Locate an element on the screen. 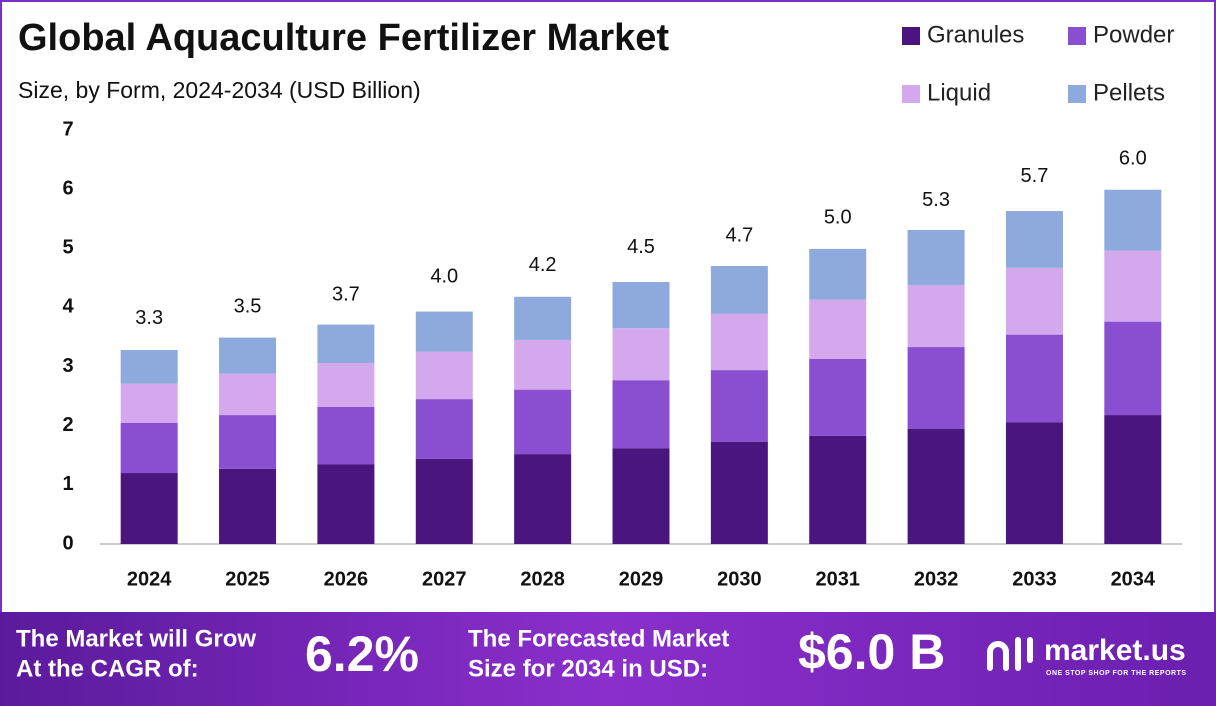 Image resolution: width=1216 pixels, height=706 pixels. legend-label: Liquid is located at coordinates (959, 92).